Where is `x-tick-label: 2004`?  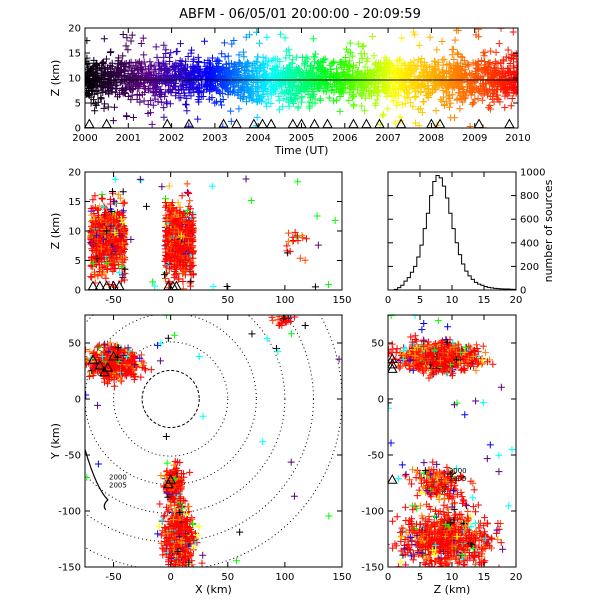 x-tick-label: 2004 is located at coordinates (257, 138).